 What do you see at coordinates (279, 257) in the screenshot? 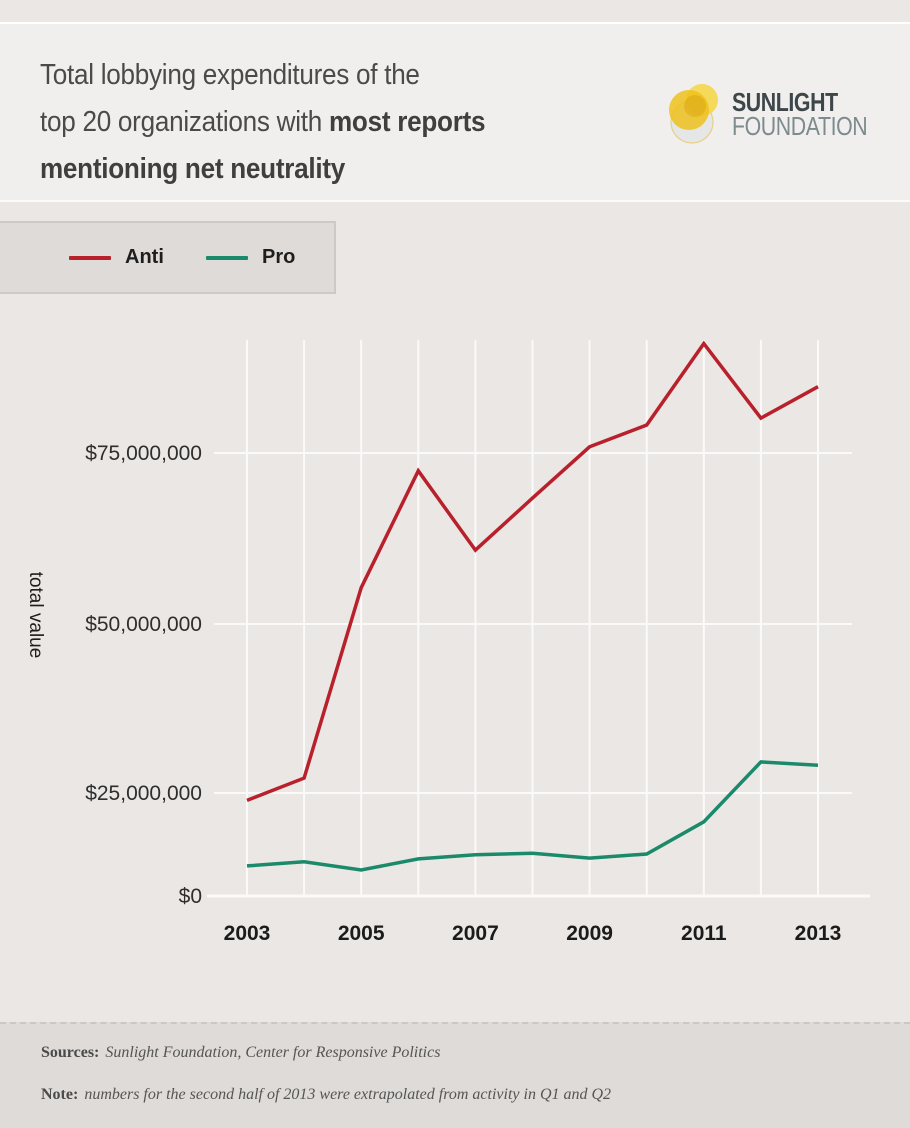
I see `legend-label-pro: Pro` at bounding box center [279, 257].